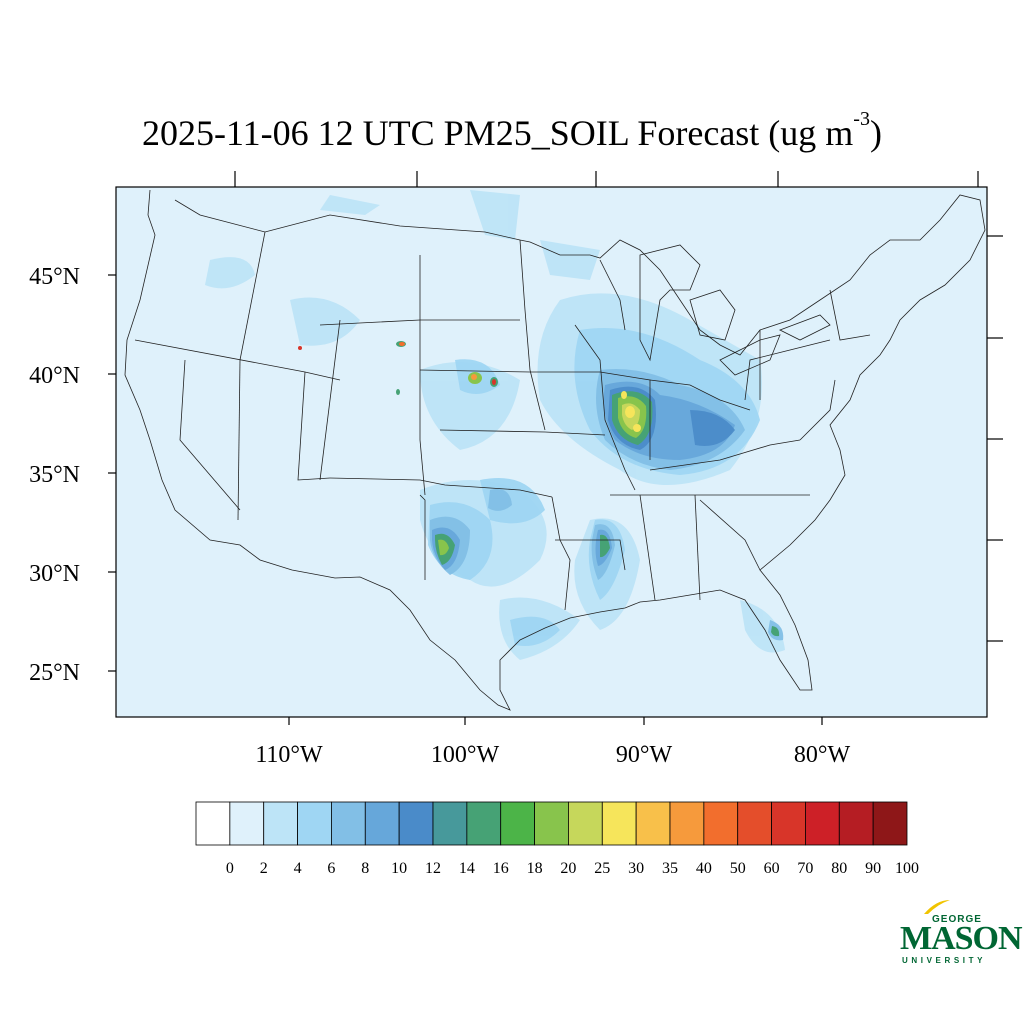  Describe the element at coordinates (772, 868) in the screenshot. I see `colorbar-label: 60` at that location.